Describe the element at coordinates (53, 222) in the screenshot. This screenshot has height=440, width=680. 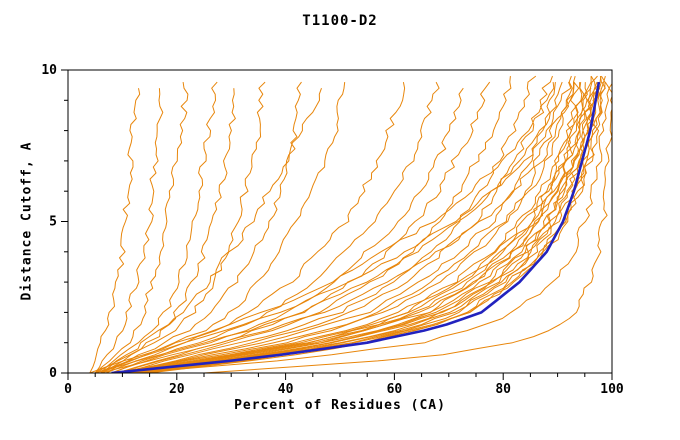
I see `y-tick-label: 5` at that location.